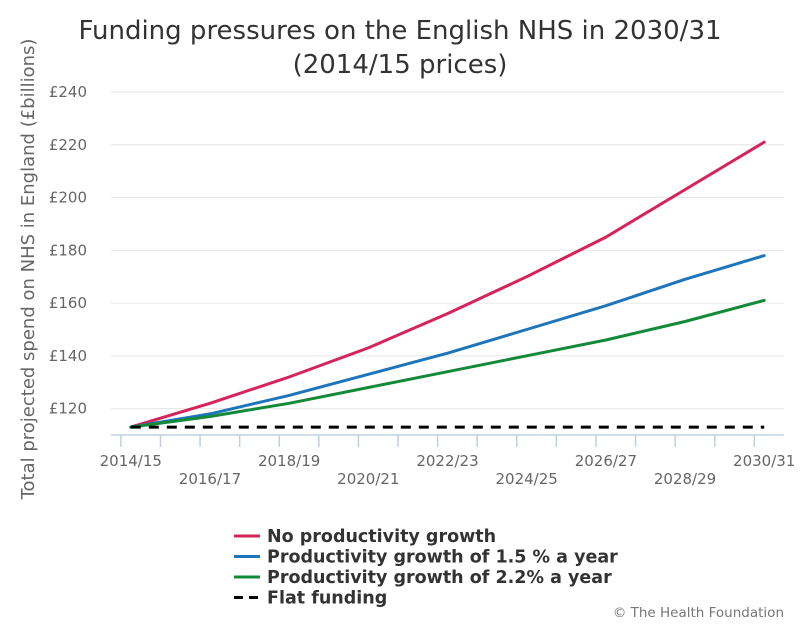 This screenshot has height=625, width=800. I want to click on legend-label: Flat funding, so click(327, 599).